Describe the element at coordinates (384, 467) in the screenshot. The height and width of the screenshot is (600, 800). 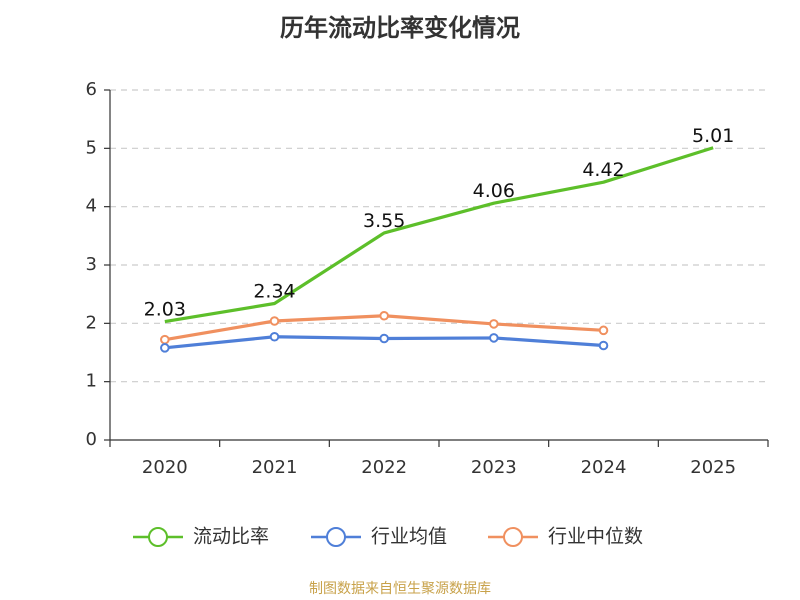
I see `x-tick-label: 2022` at that location.